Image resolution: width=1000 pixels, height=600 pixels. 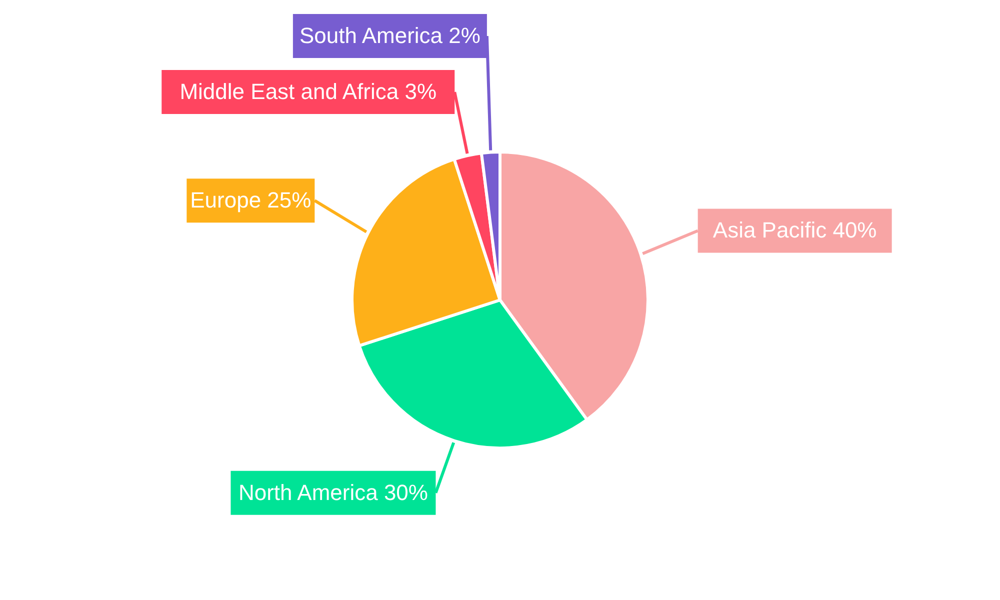 I want to click on slice-label: Middle East and Africa 3%, so click(x=308, y=91).